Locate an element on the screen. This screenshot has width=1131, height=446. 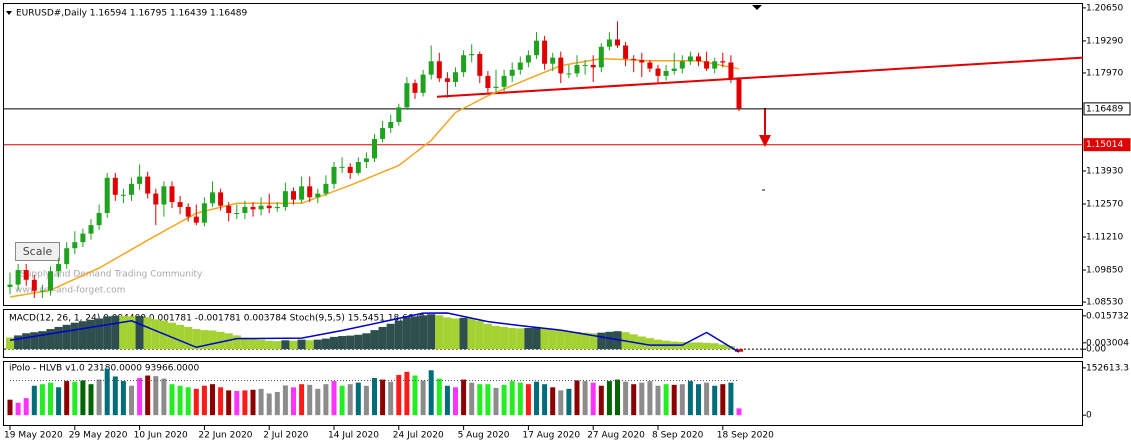
x-tick-label: 18 Sep 2020 is located at coordinates (745, 436).